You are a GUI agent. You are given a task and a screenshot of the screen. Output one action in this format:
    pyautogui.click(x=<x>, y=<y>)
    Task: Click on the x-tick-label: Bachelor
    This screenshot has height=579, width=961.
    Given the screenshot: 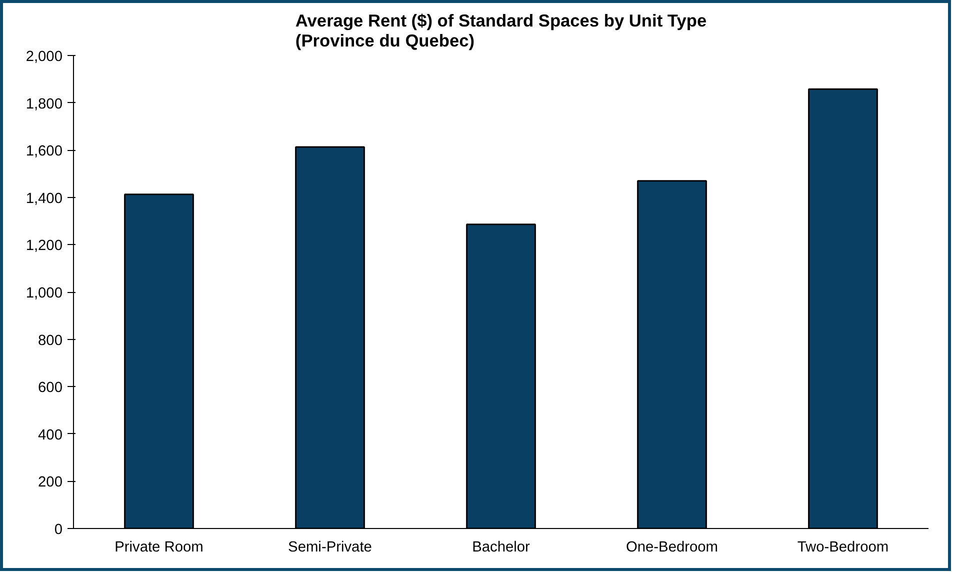 What is the action you would take?
    pyautogui.click(x=501, y=548)
    